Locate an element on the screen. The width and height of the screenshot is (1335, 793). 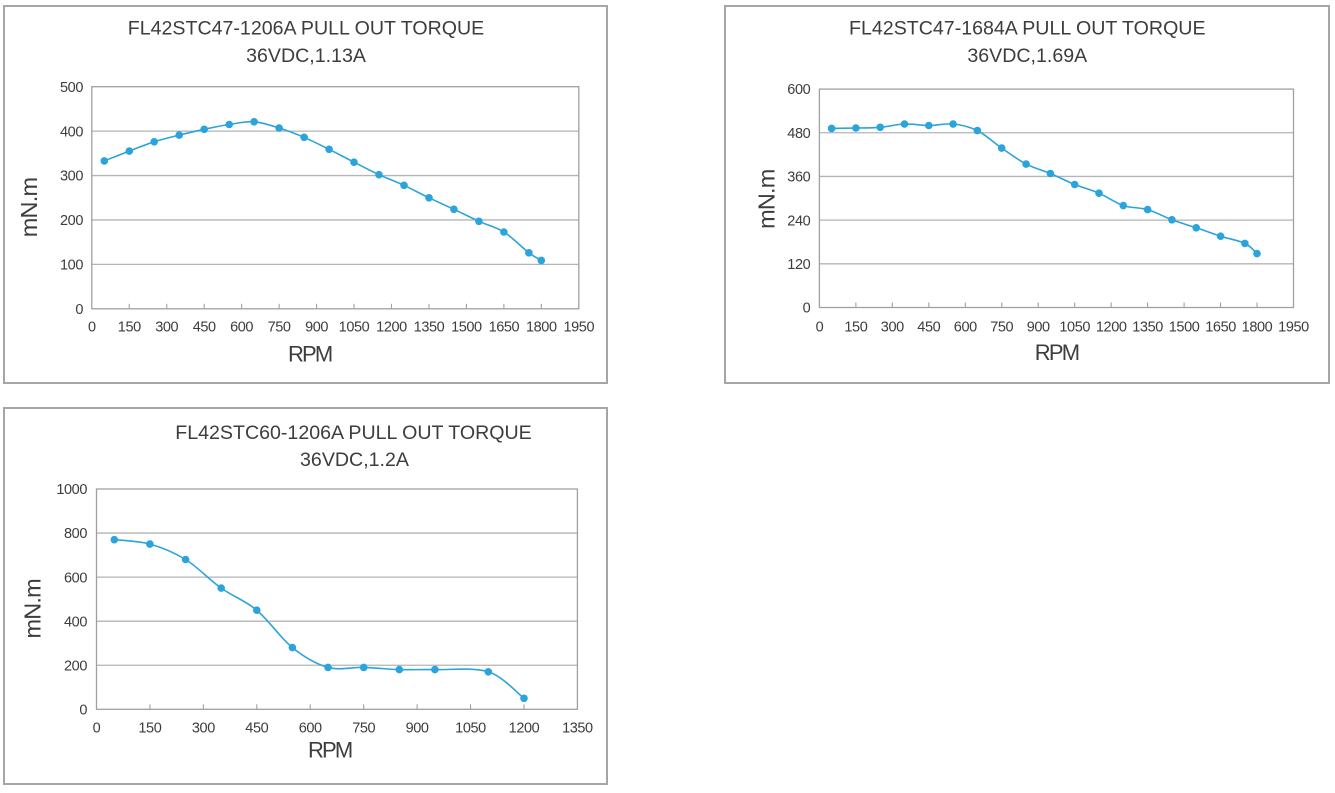
svg-text: 120 is located at coordinates (798, 265).